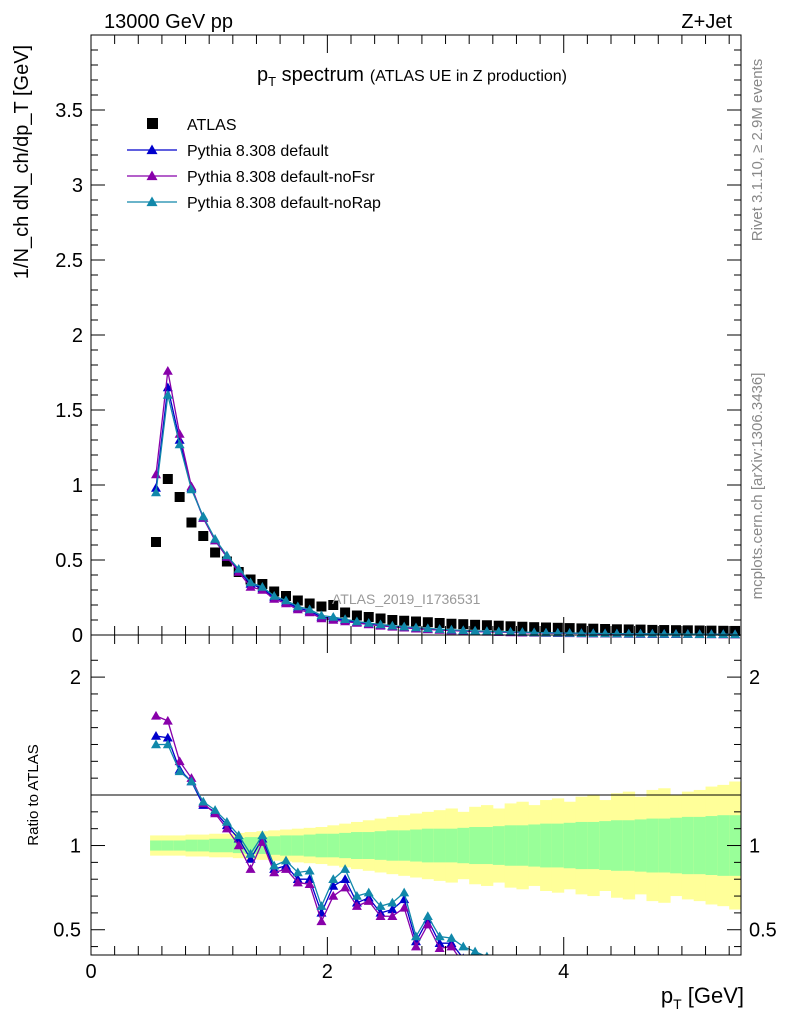 This screenshot has width=786, height=1024. I want to click on header-process-label: Z+Jet, so click(706, 22).